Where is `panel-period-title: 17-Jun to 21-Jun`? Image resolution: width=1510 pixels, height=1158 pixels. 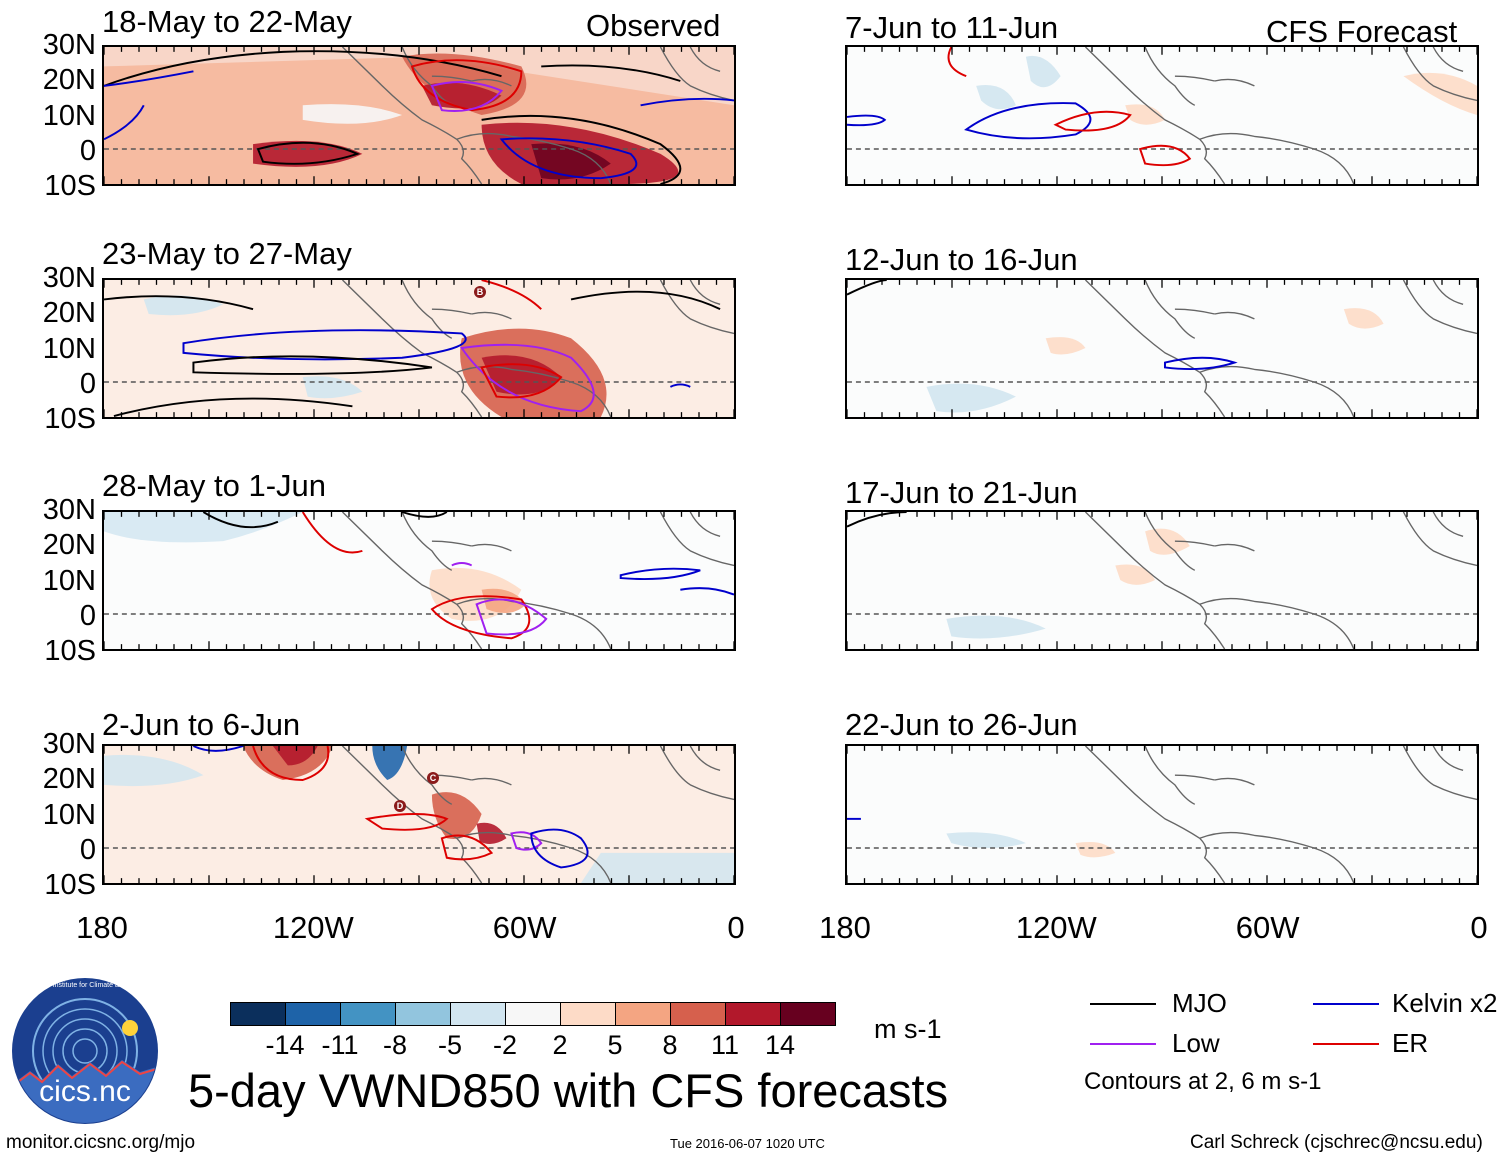 panel-period-title: 17-Jun to 21-Jun is located at coordinates (961, 492).